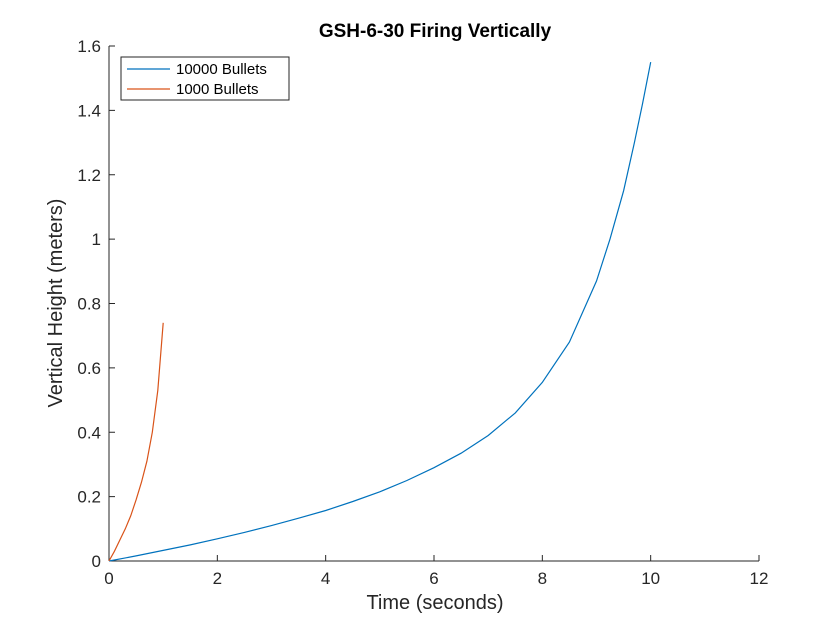 This screenshot has width=840, height=630. What do you see at coordinates (217, 578) in the screenshot?
I see `x-tick-label: 2` at bounding box center [217, 578].